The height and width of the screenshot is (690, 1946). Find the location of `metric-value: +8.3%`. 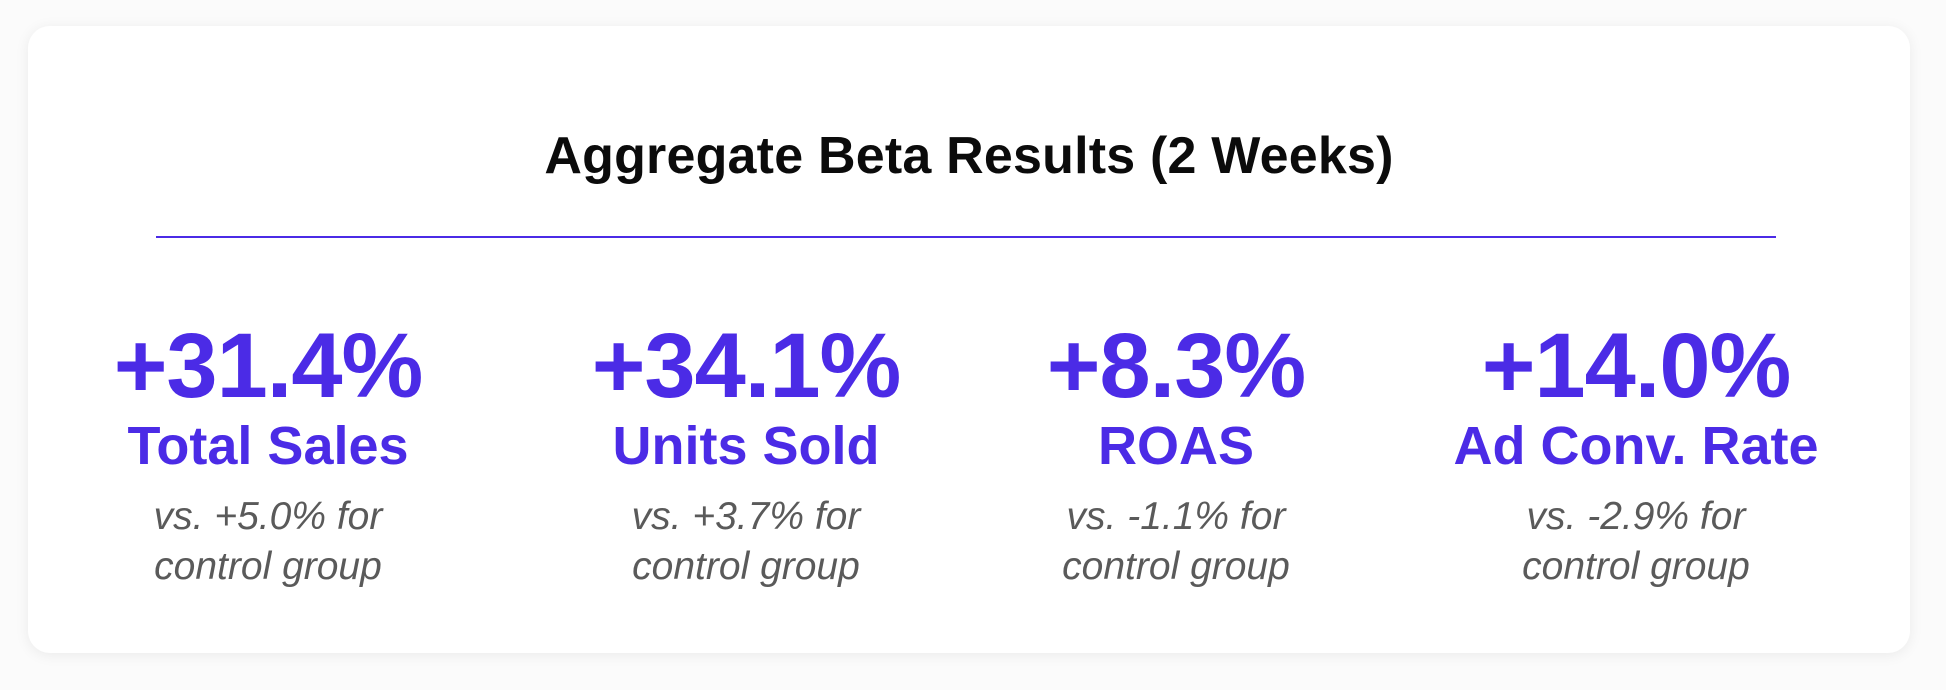

metric-value: +8.3% is located at coordinates (1176, 366).